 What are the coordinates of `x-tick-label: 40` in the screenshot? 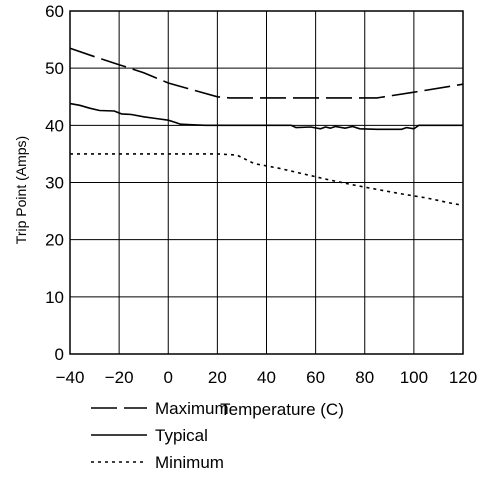 It's located at (266, 377).